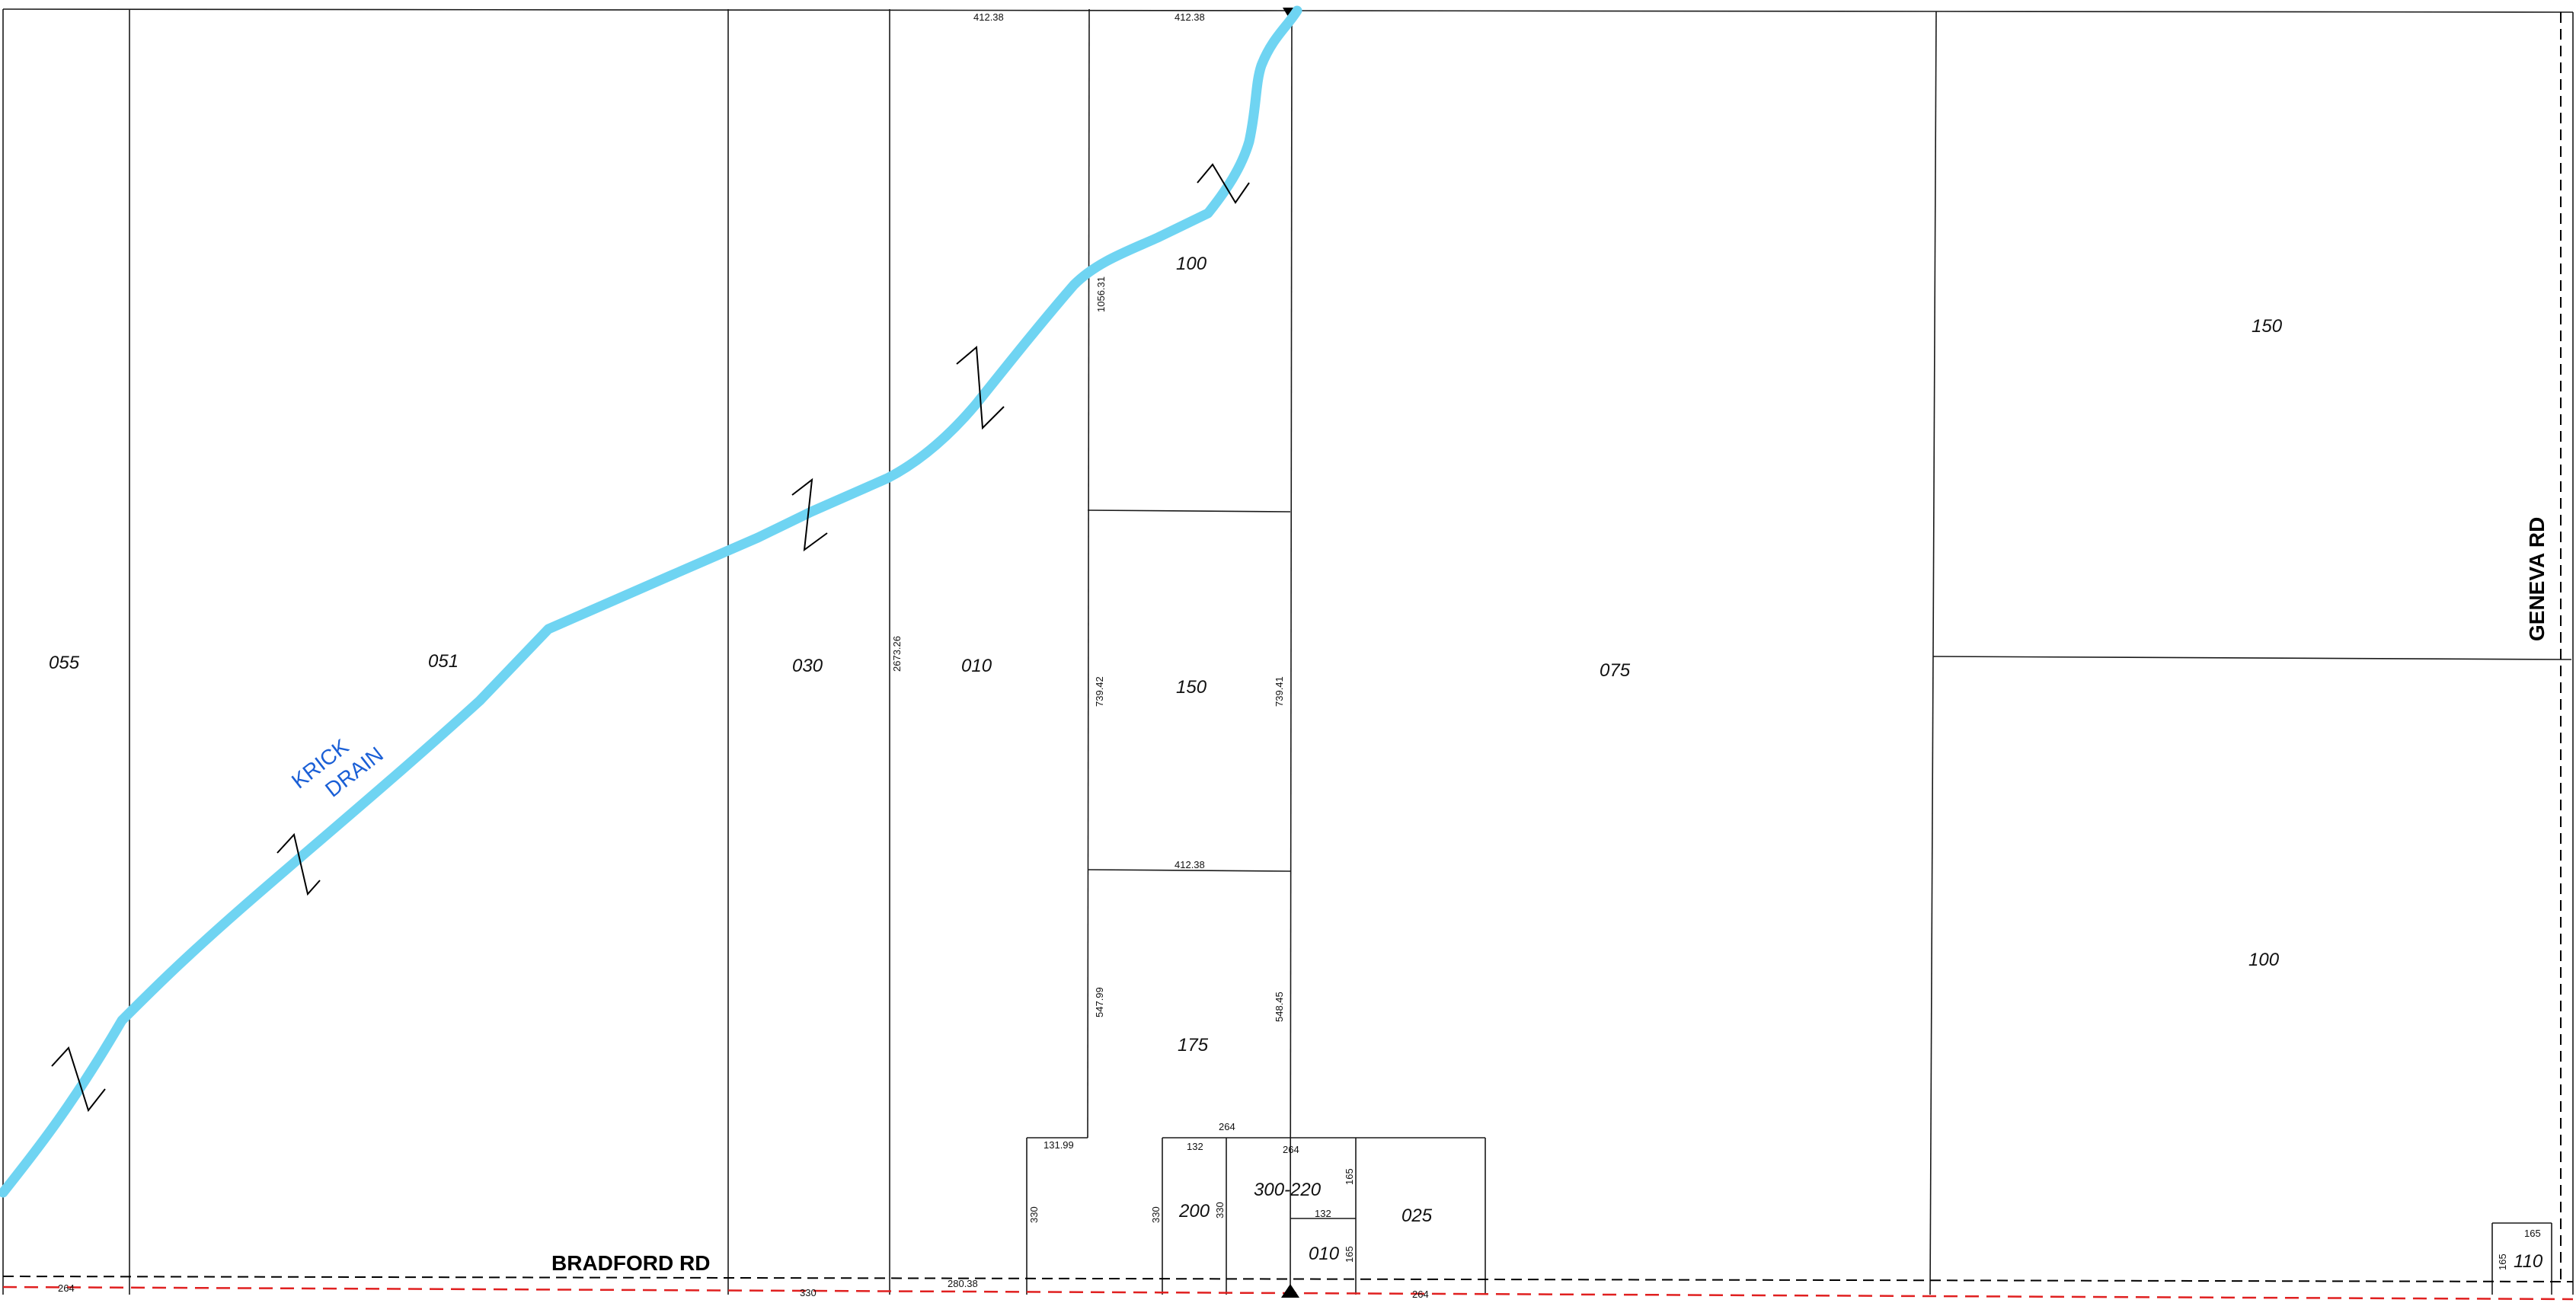 The height and width of the screenshot is (1303, 2576). Describe the element at coordinates (1194, 1211) in the screenshot. I see `parcel-200: 200` at that location.